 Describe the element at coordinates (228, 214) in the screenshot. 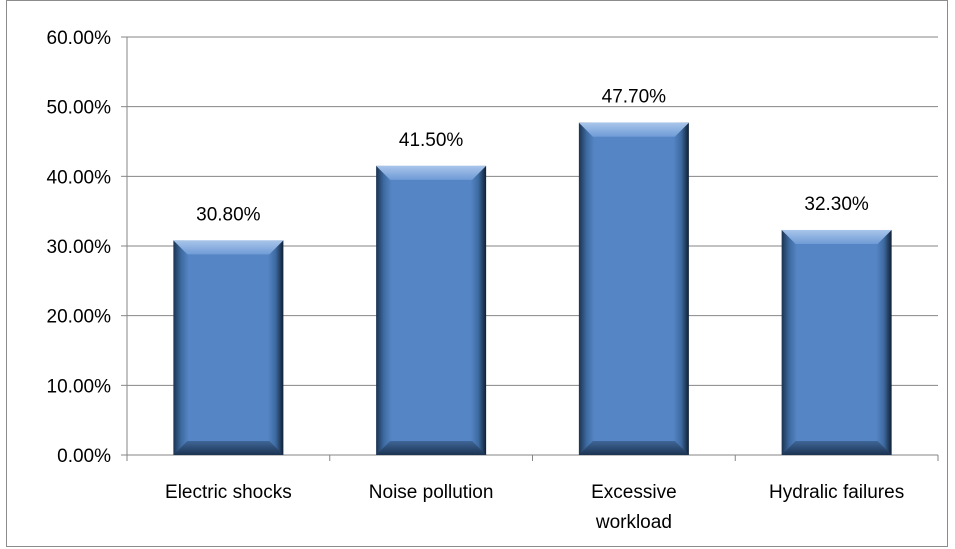

I see `data-label: 30.80%` at that location.